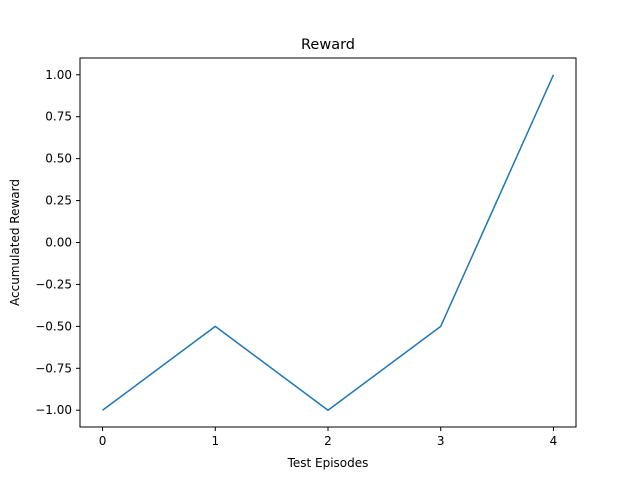 This screenshot has height=480, width=640. Describe the element at coordinates (58, 75) in the screenshot. I see `y-tick-label: 1.00` at that location.